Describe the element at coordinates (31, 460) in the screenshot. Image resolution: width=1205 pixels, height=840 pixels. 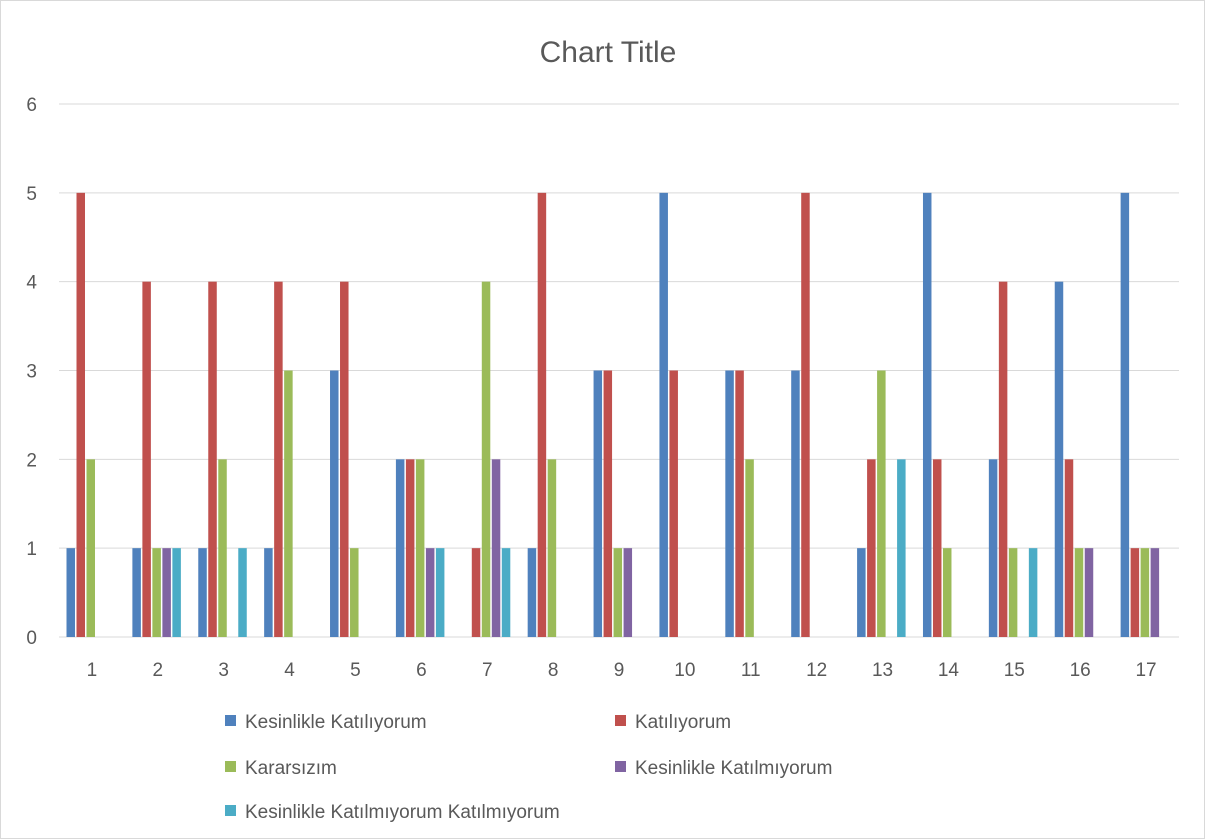
I see `y-tick-label: 2` at that location.